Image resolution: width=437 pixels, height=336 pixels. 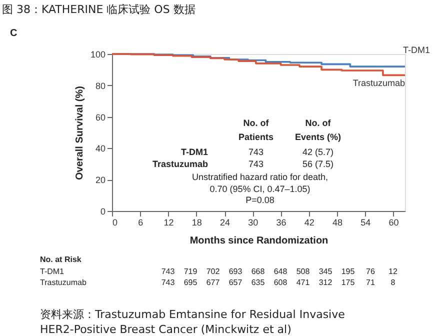 What do you see at coordinates (348, 282) in the screenshot?
I see `text: 175` at bounding box center [348, 282].